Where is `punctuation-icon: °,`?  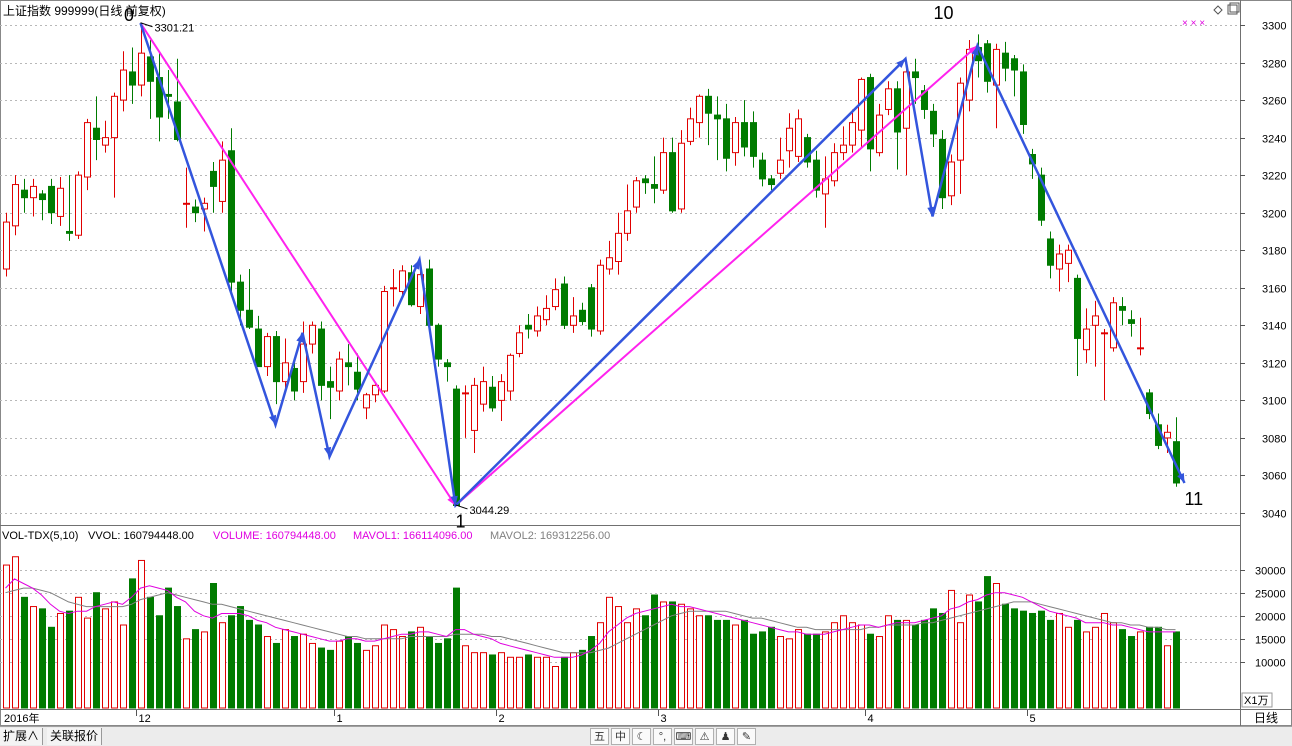
punctuation-icon: °, is located at coordinates (662, 736).